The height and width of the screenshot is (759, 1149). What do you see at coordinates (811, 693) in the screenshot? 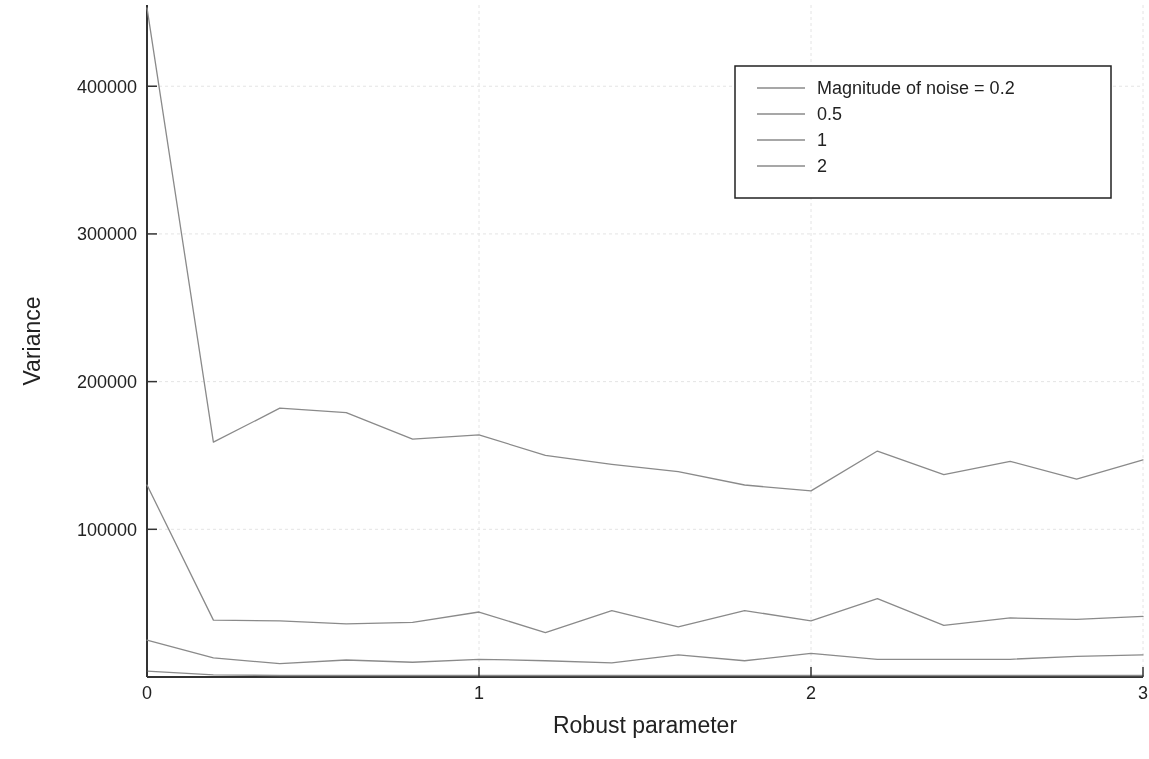
I see `x-tick-label: 2` at bounding box center [811, 693].